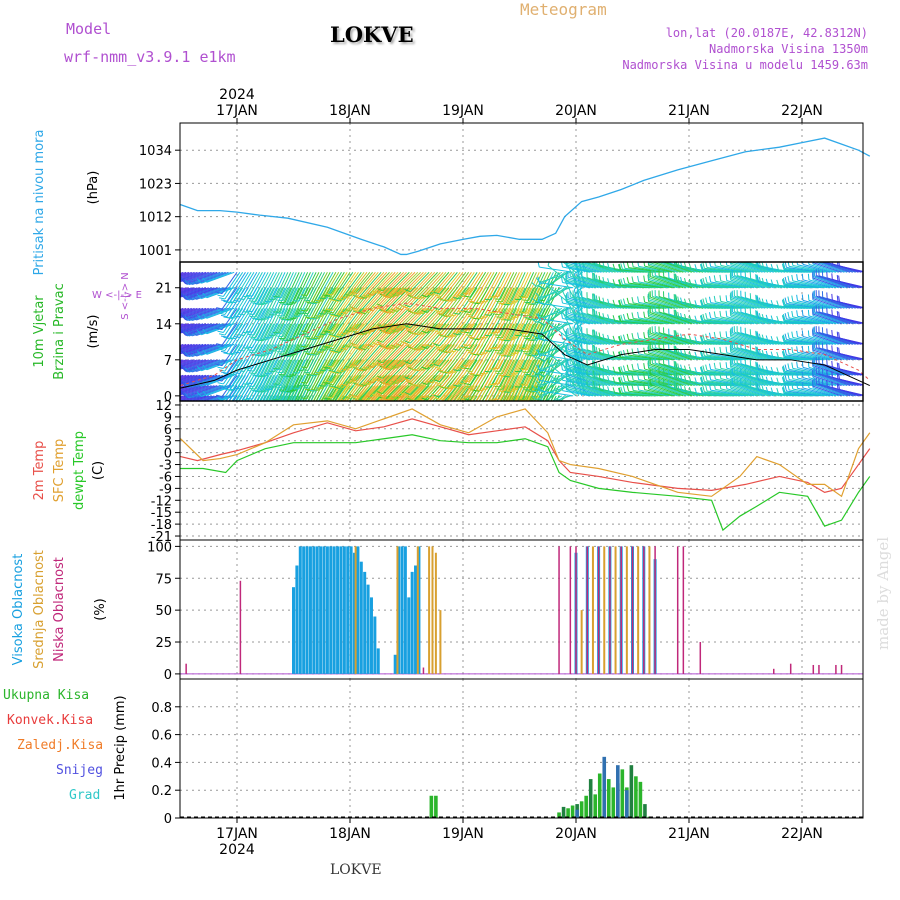 The height and width of the screenshot is (900, 900). What do you see at coordinates (237, 850) in the screenshot?
I see `bottom-year-label: 2024` at bounding box center [237, 850].